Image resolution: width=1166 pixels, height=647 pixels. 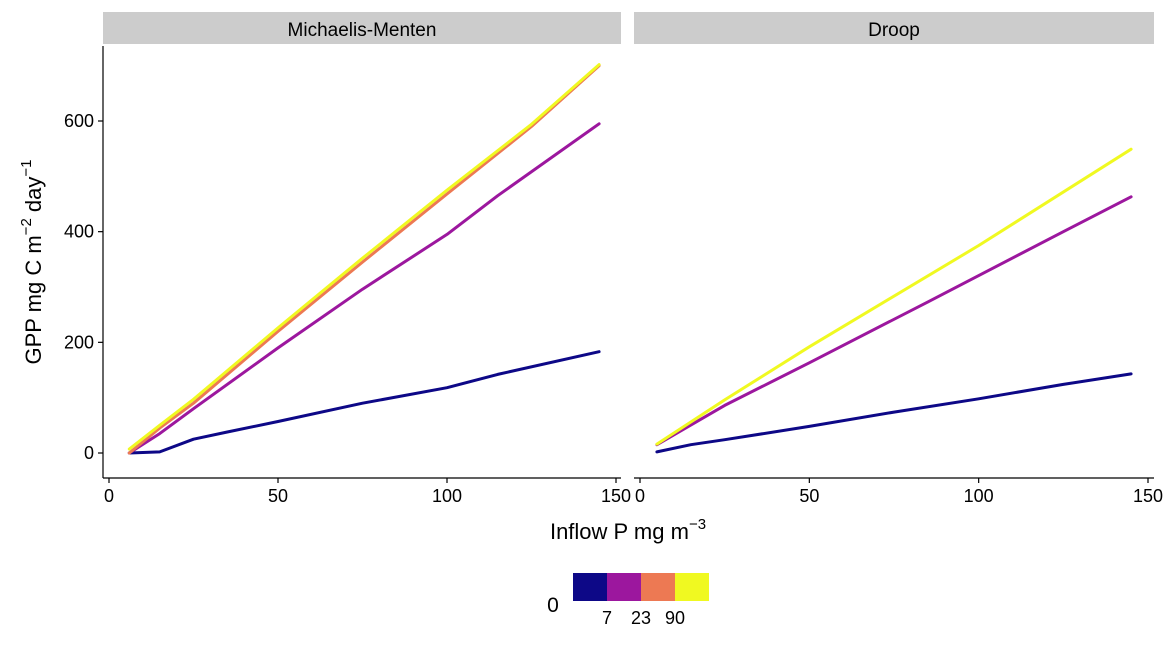 I want to click on legend-label-2: 90, so click(x=675, y=618).